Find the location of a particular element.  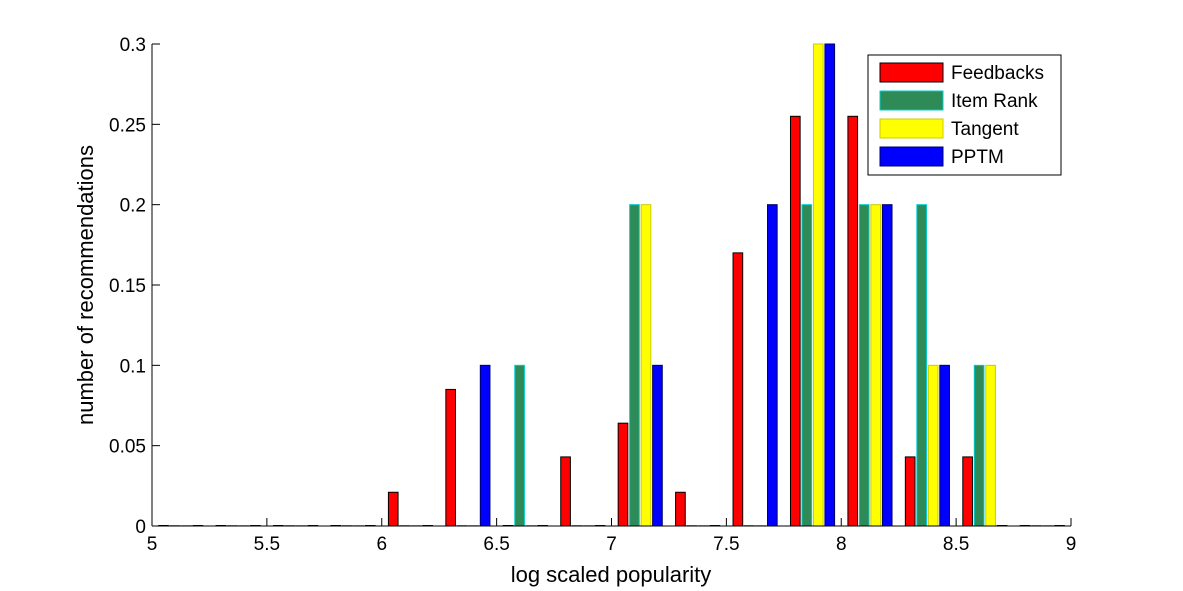

legend-swatch-item-rank is located at coordinates (911, 100).